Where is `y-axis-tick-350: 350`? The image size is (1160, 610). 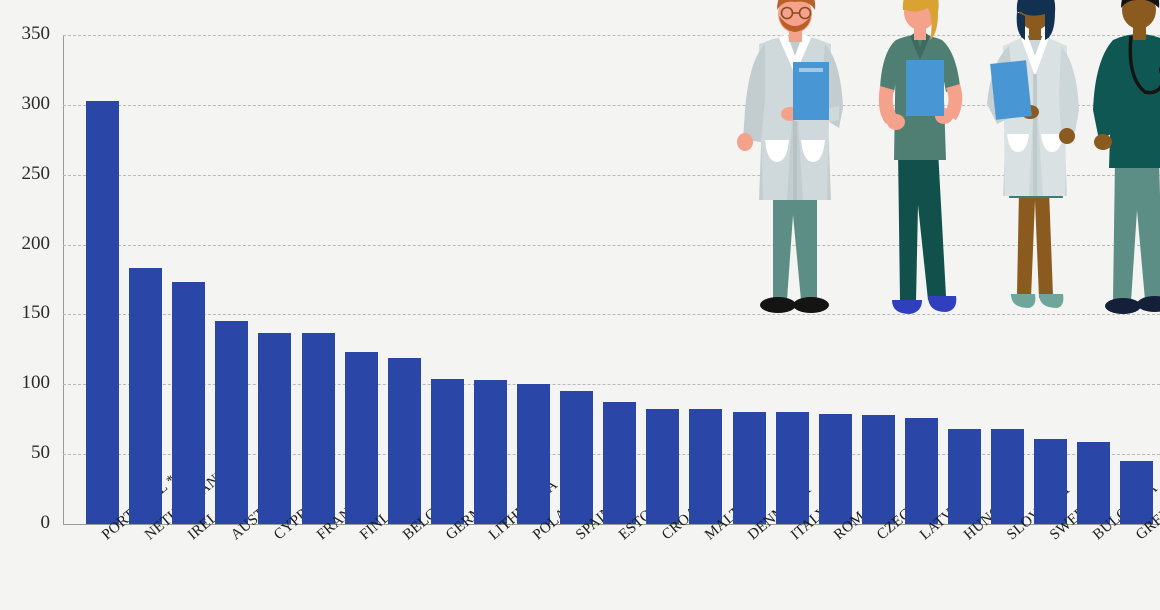
y-axis-tick-350: 350 is located at coordinates (36, 33).